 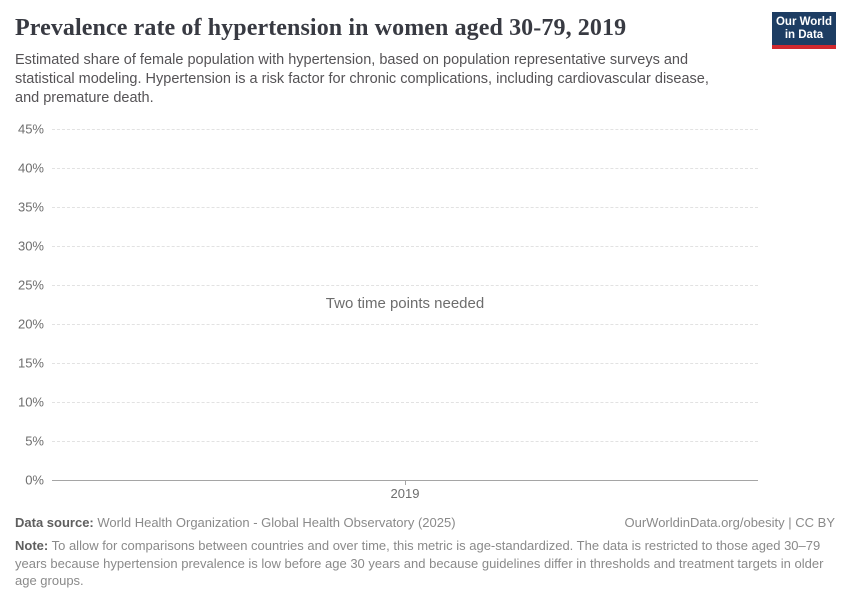 What do you see at coordinates (30, 246) in the screenshot?
I see `y-axis-tick-label: 30%` at bounding box center [30, 246].